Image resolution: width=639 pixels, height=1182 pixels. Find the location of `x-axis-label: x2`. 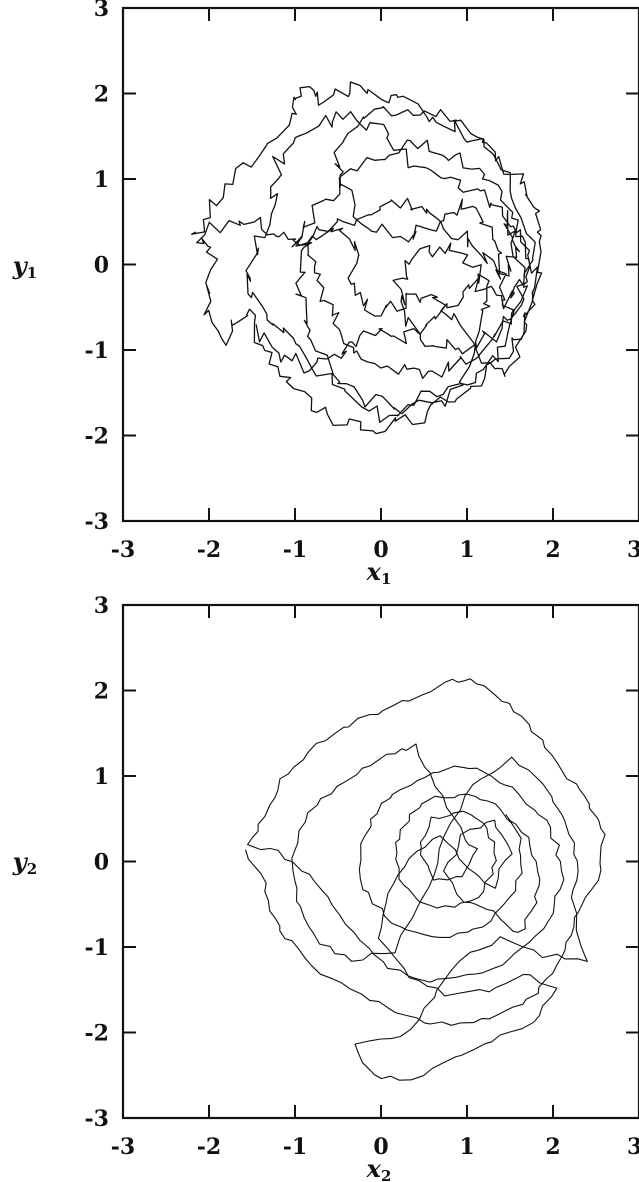

x-axis-label: x2 is located at coordinates (379, 1168).